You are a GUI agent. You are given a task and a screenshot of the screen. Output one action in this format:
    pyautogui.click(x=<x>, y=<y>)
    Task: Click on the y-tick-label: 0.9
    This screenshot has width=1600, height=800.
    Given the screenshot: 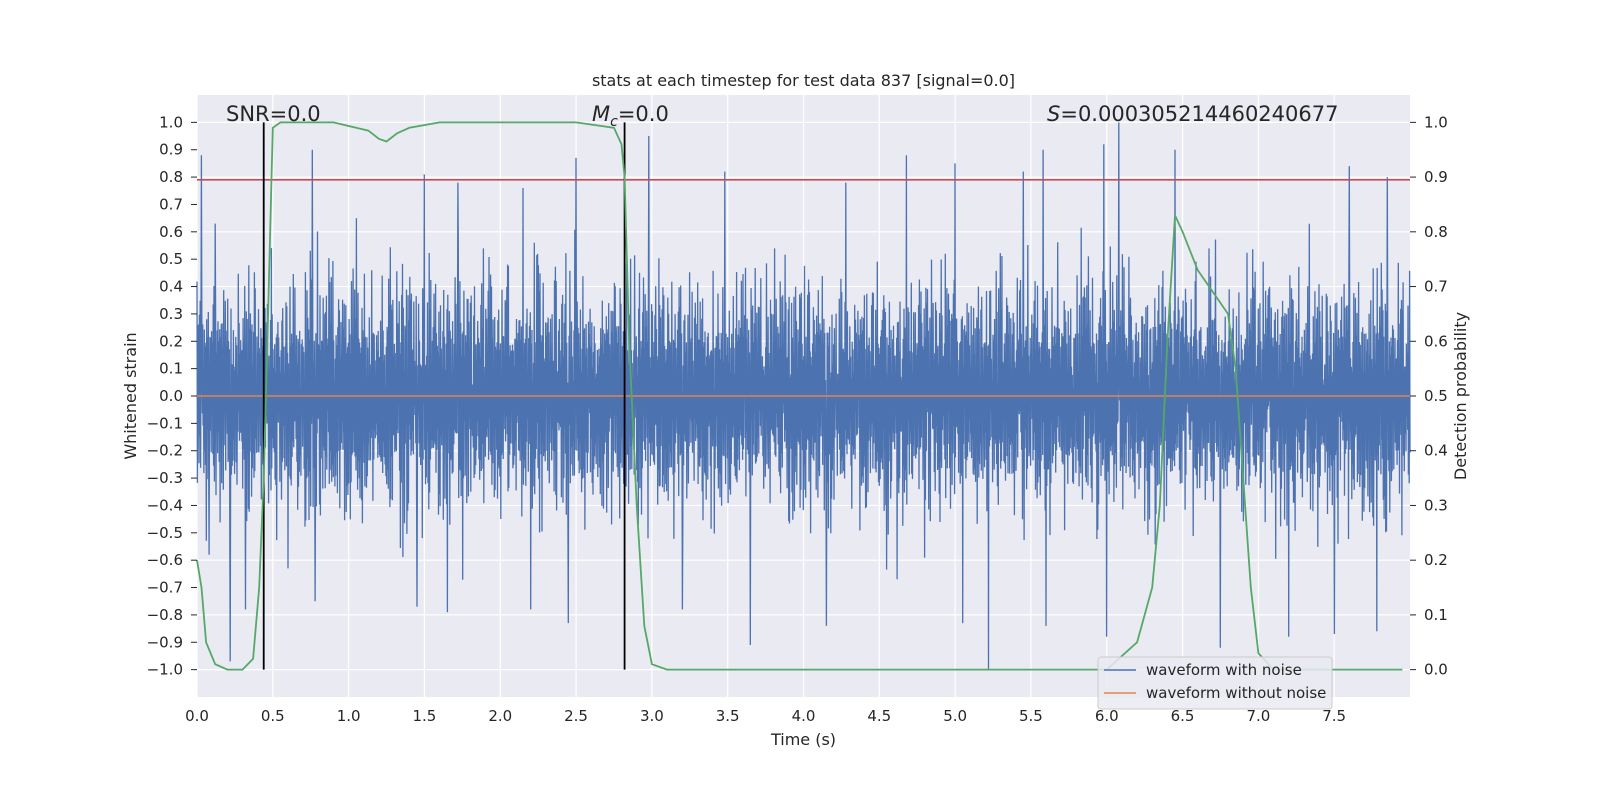 What is the action you would take?
    pyautogui.click(x=171, y=150)
    